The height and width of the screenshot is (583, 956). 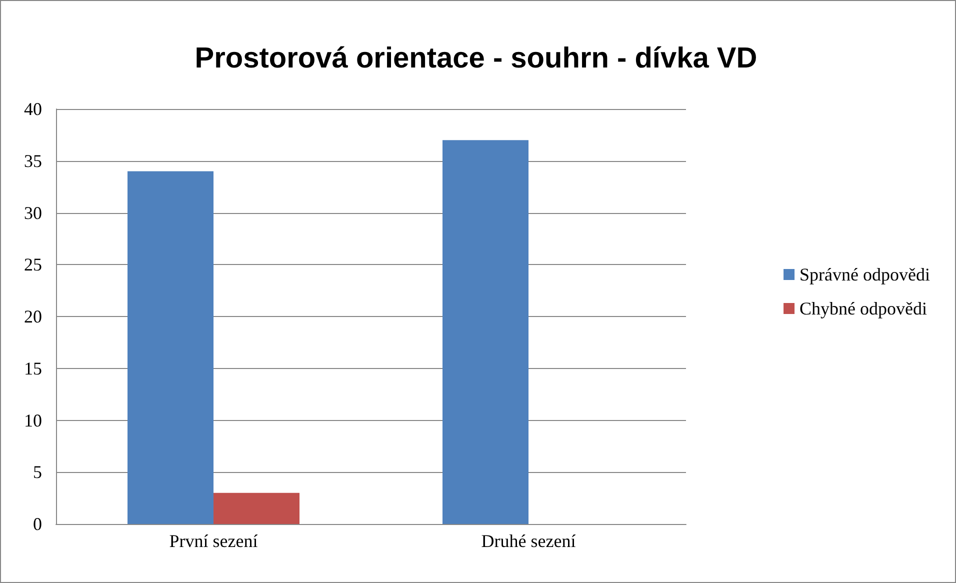 I want to click on chart-title: Prostorová orientace - souhrn - dívka VD, so click(x=476, y=58).